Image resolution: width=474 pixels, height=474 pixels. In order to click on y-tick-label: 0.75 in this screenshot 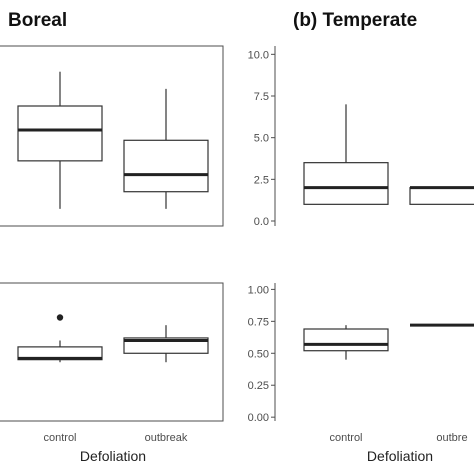, I will do `click(258, 322)`.